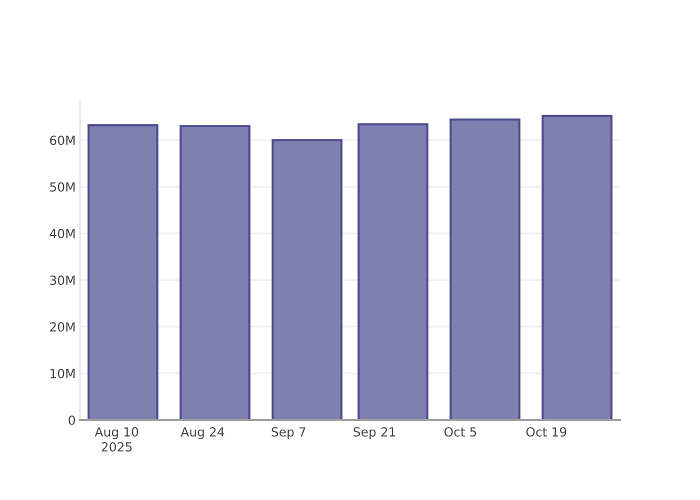 This screenshot has height=500, width=700. I want to click on y-tick-label: 10M, so click(62, 373).